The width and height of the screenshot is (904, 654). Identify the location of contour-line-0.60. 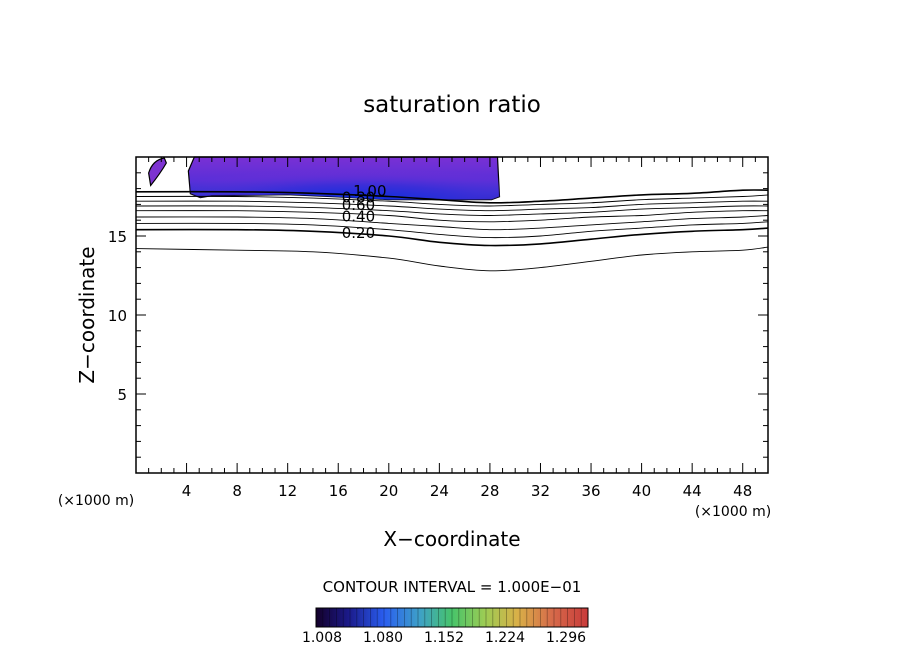
(452, 210).